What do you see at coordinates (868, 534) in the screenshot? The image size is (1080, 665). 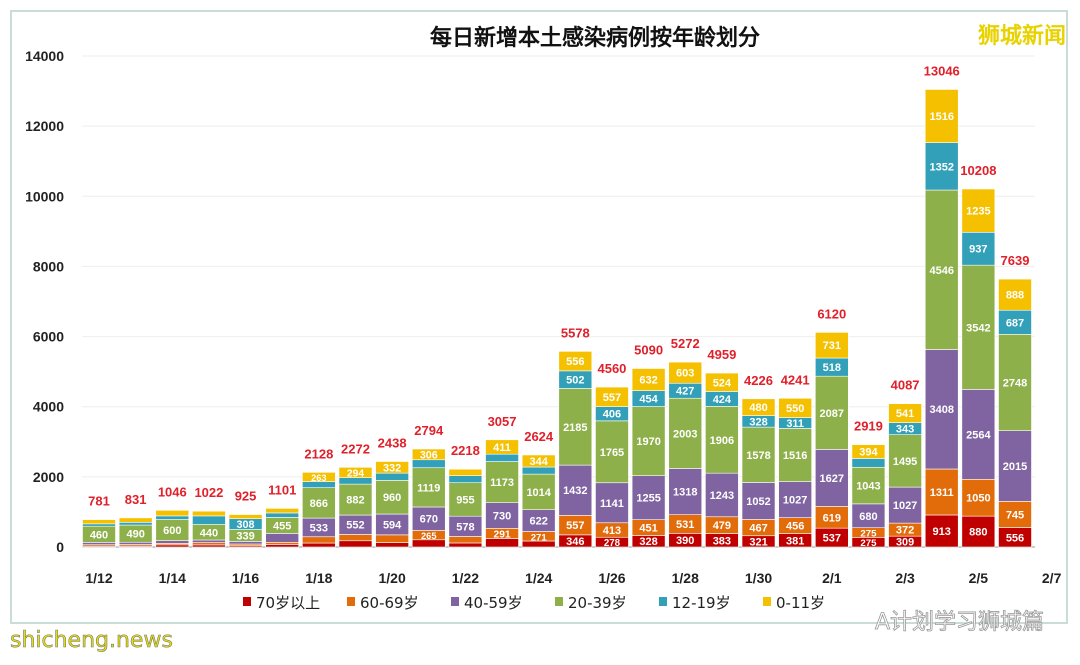 I see `segment-label: 275` at bounding box center [868, 534].